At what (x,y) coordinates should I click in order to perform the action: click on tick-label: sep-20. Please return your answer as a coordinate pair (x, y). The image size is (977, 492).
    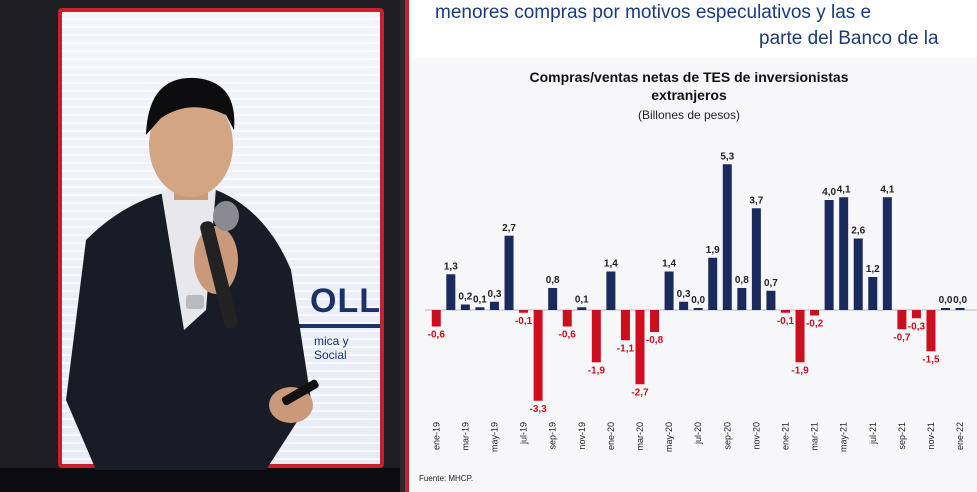
    Looking at the image, I should click on (727, 436).